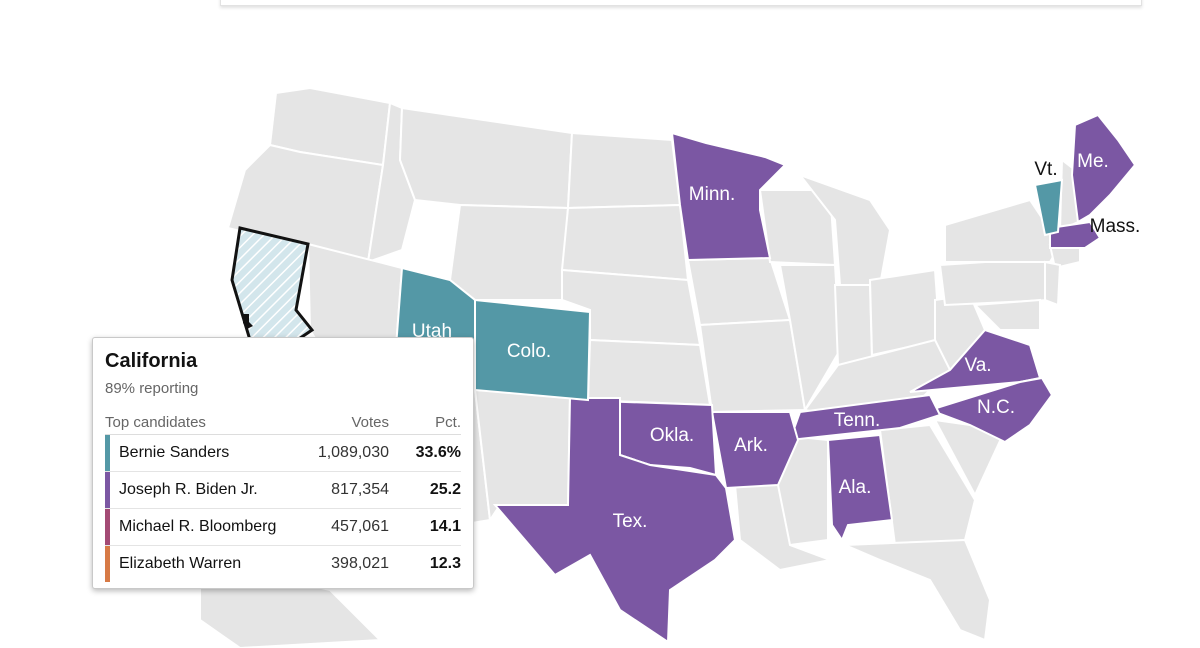 The height and width of the screenshot is (648, 1200). Describe the element at coordinates (625, 242) in the screenshot. I see `state-south-dakota` at that location.